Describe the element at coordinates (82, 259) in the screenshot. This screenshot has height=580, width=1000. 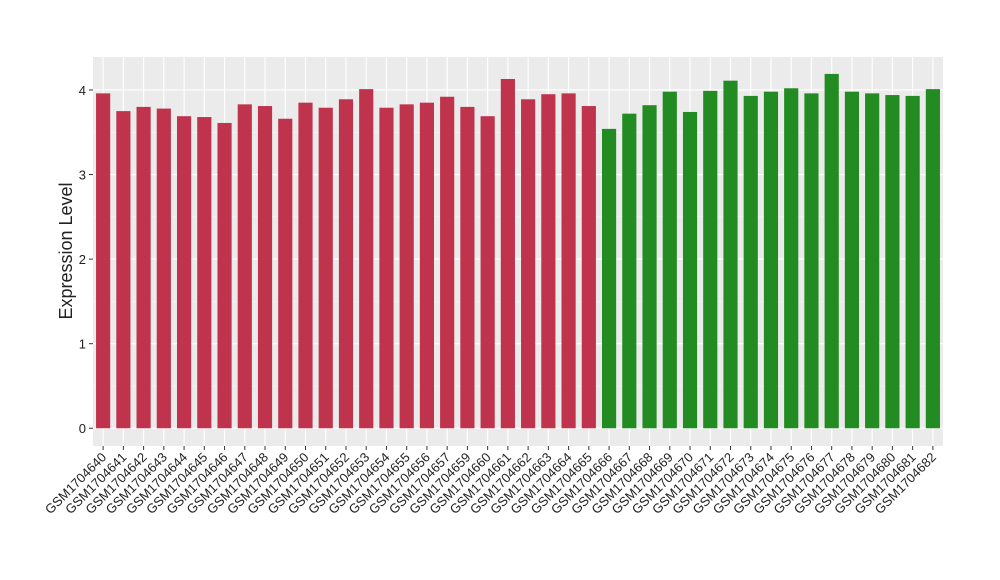
I see `y-tick-label: 2` at that location.